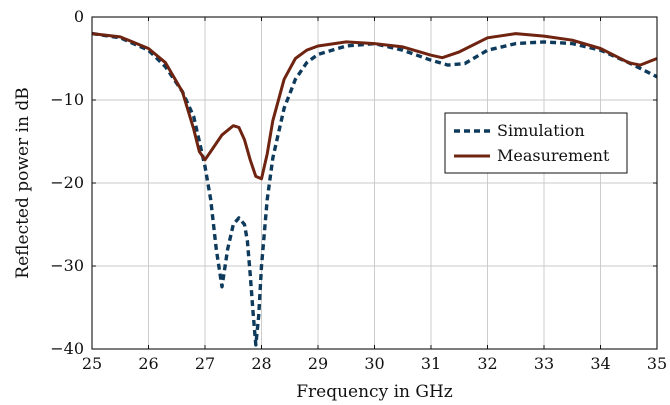 The height and width of the screenshot is (405, 670). I want to click on legend-label-simulation: Simulation, so click(541, 130).